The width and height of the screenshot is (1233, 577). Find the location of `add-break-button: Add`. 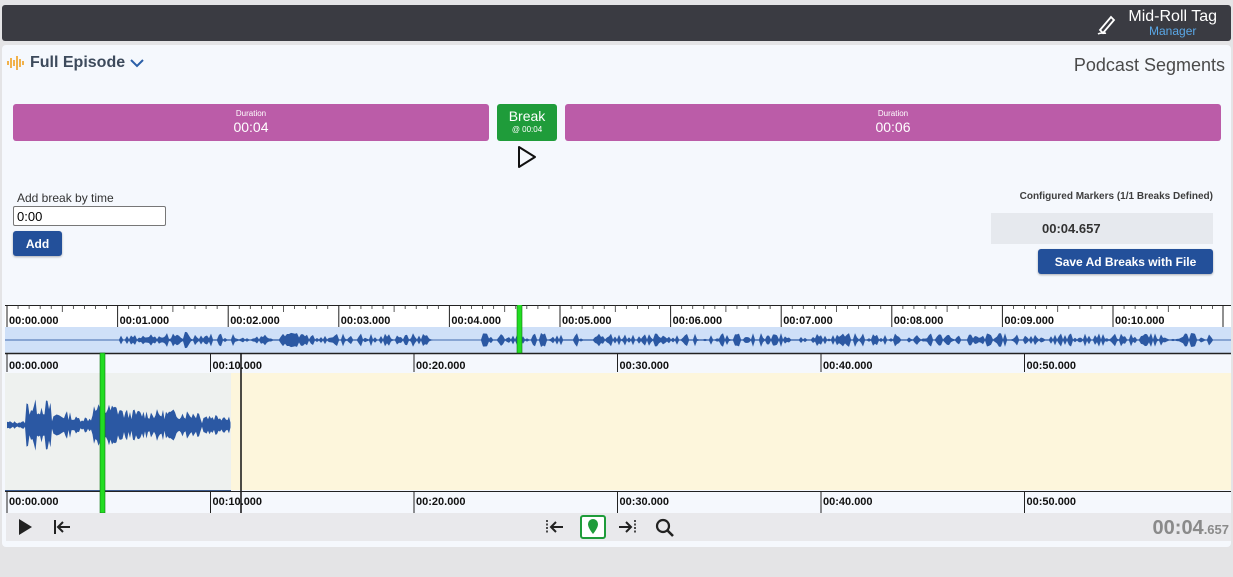

add-break-button: Add is located at coordinates (37, 243).